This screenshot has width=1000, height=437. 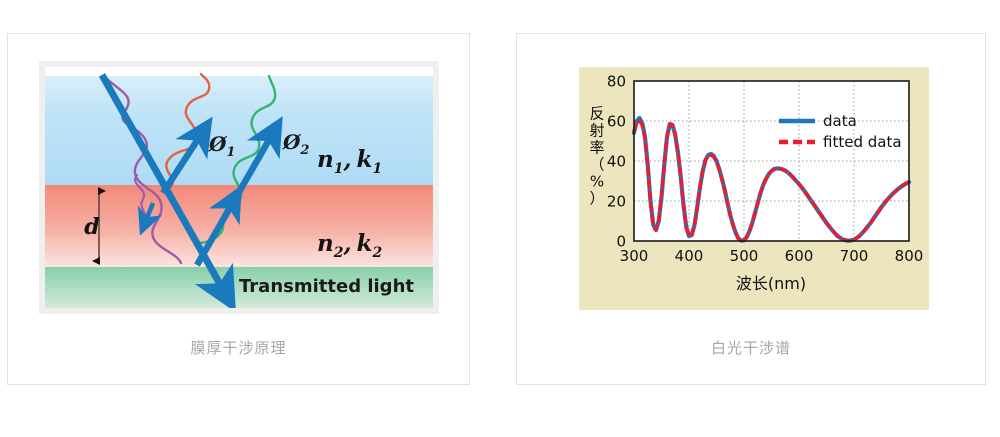 I want to click on x-axis-title: 波长(nm), so click(x=771, y=283).